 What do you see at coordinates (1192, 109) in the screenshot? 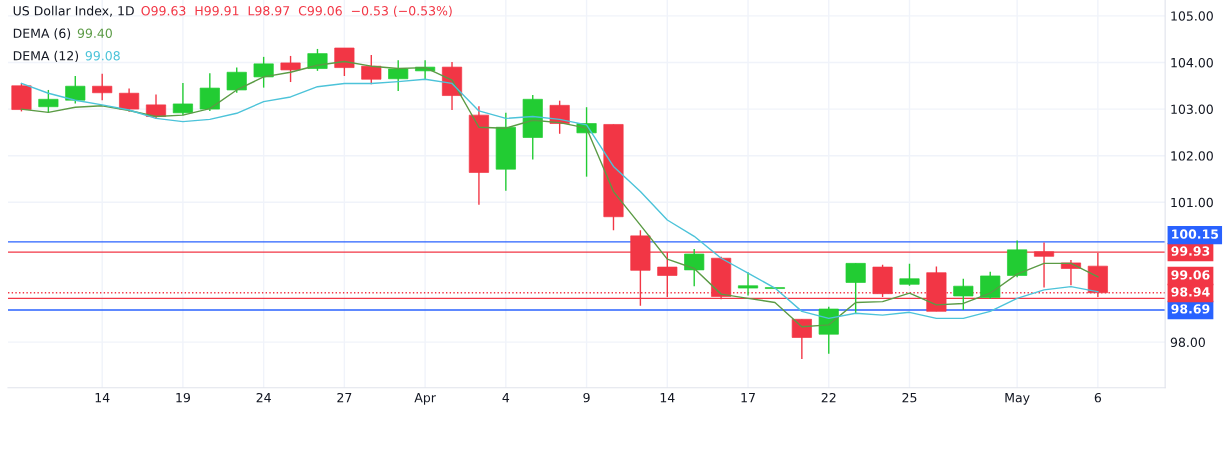
I see `y-tick-label: 103.00` at bounding box center [1192, 109].